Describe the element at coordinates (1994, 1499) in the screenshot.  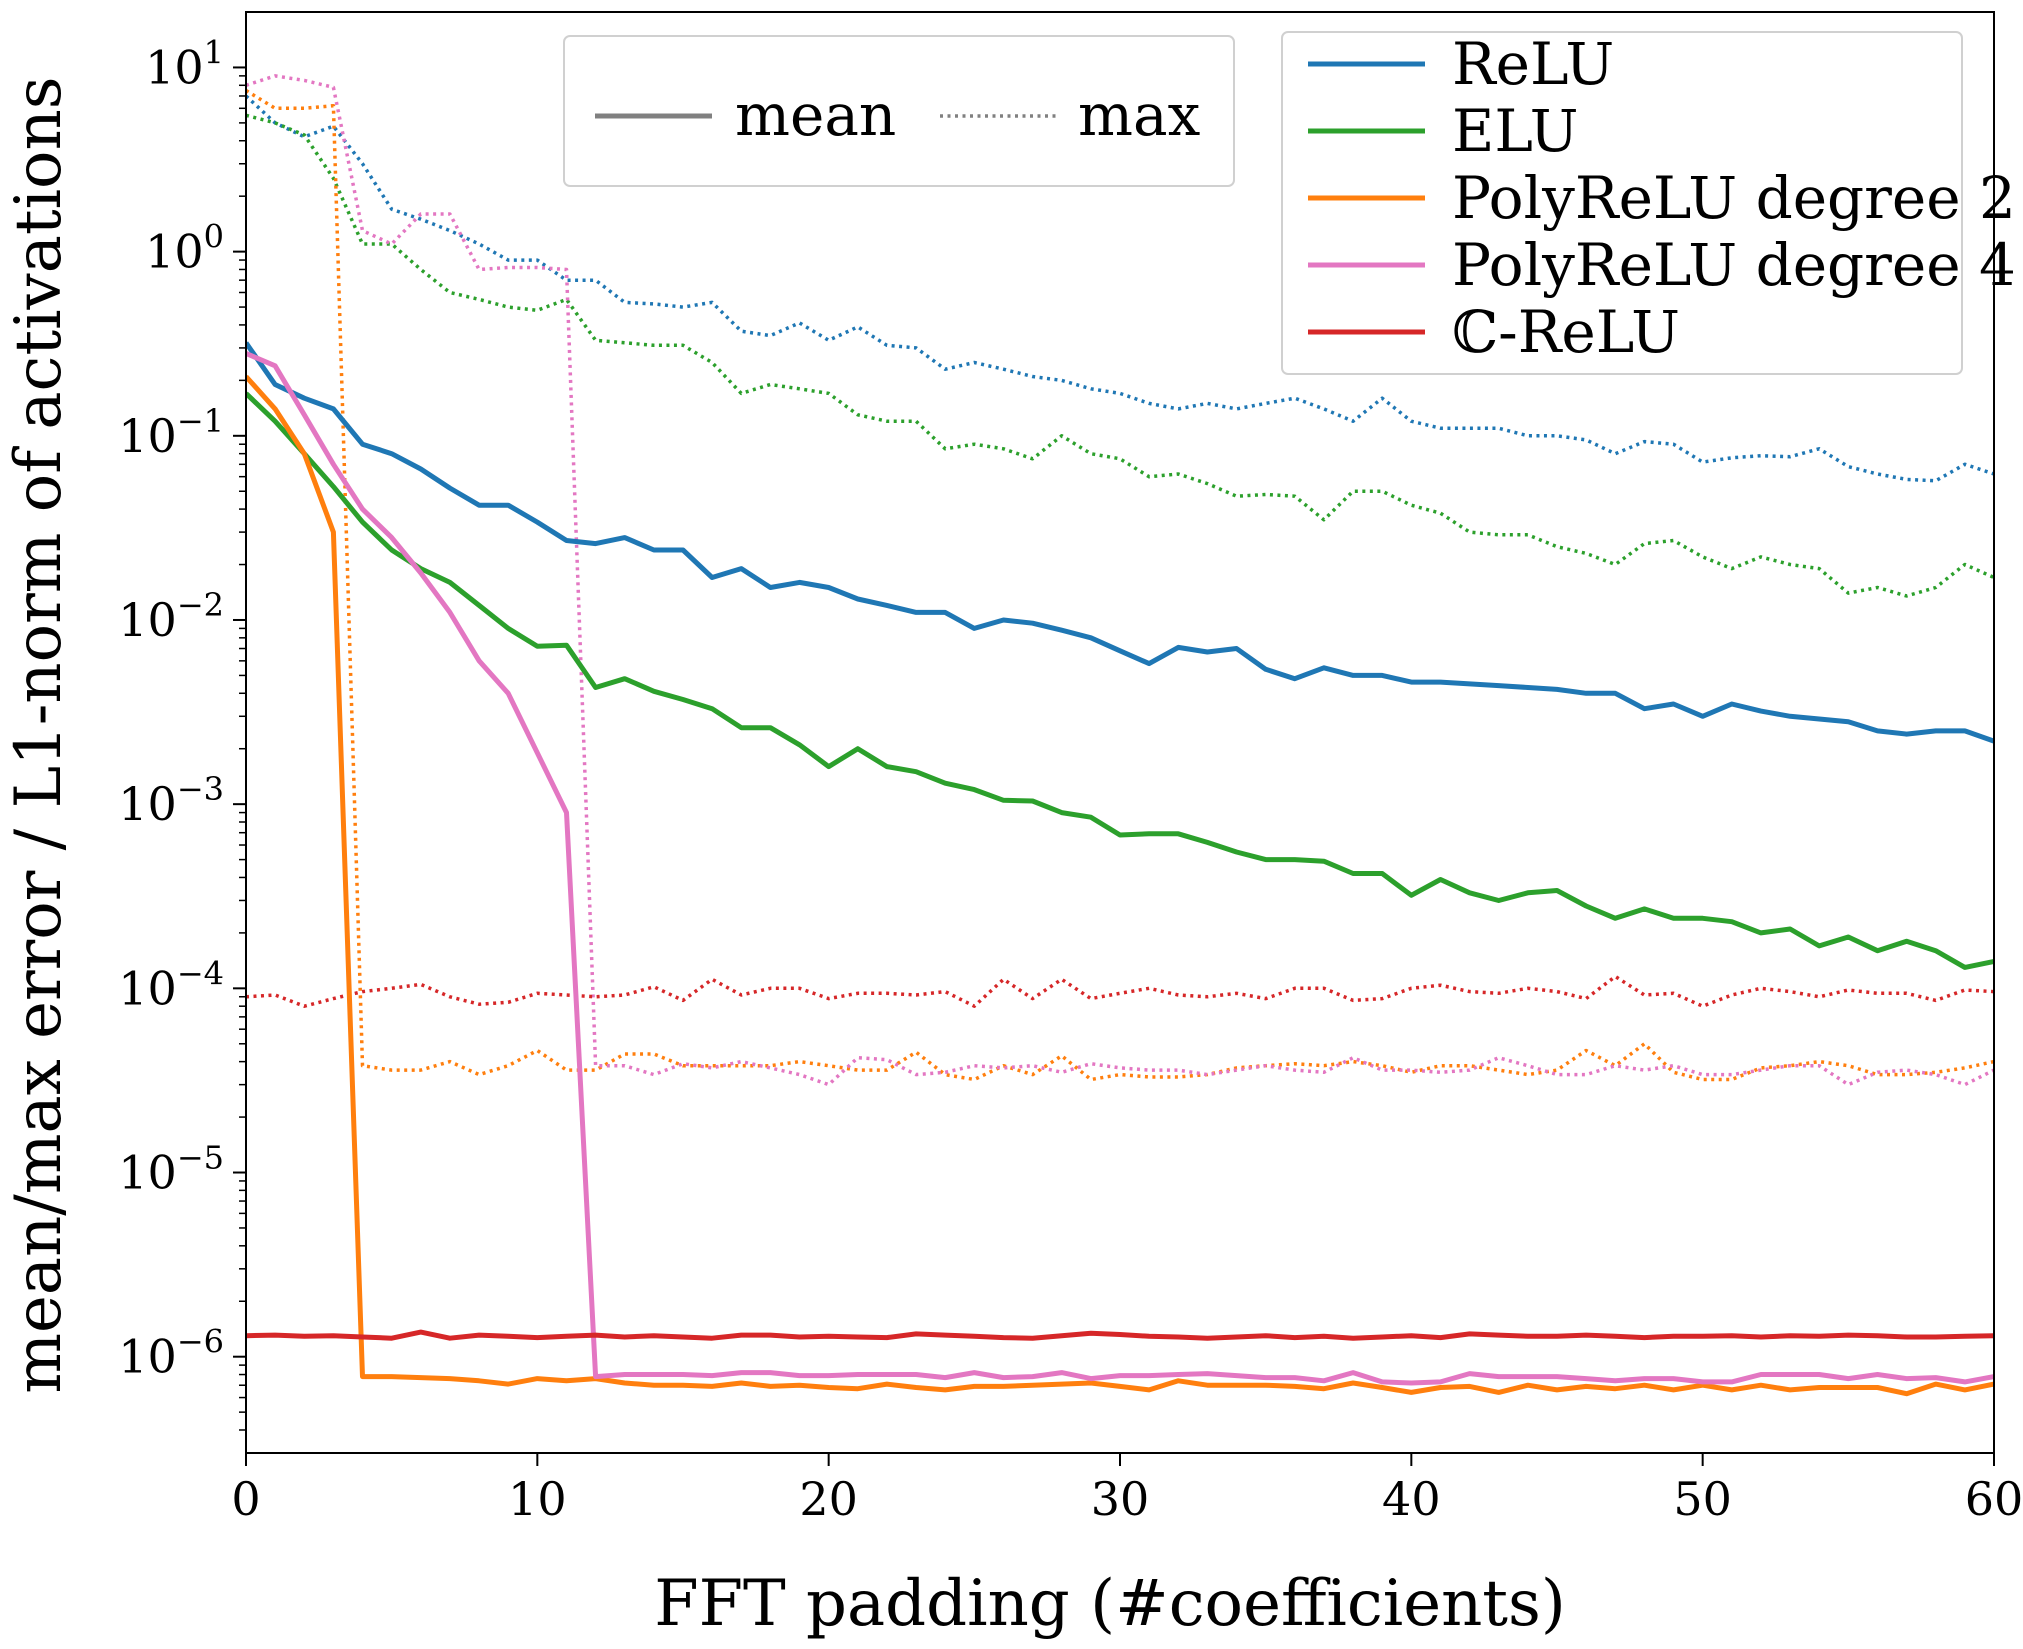
I see `x-tick-label: 60` at that location.